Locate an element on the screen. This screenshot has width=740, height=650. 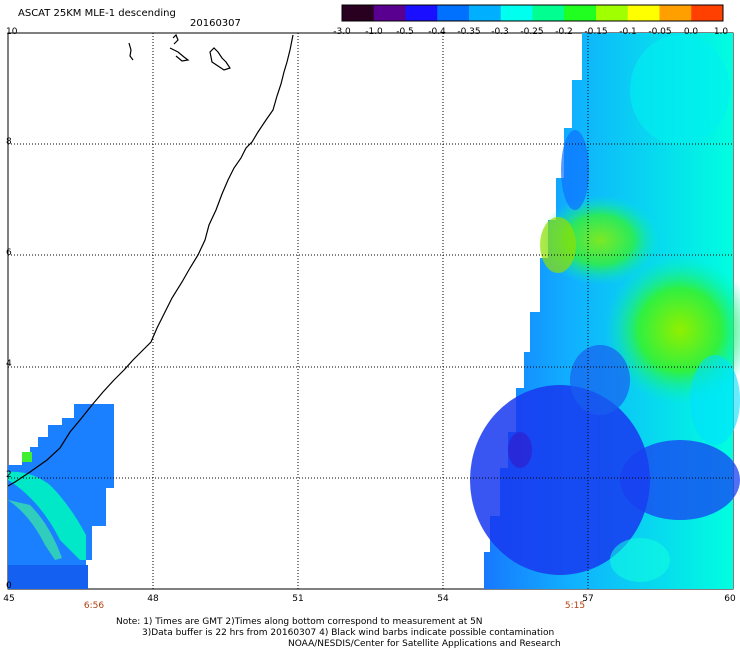
colorbar-label: -0.5 is located at coordinates (405, 32).